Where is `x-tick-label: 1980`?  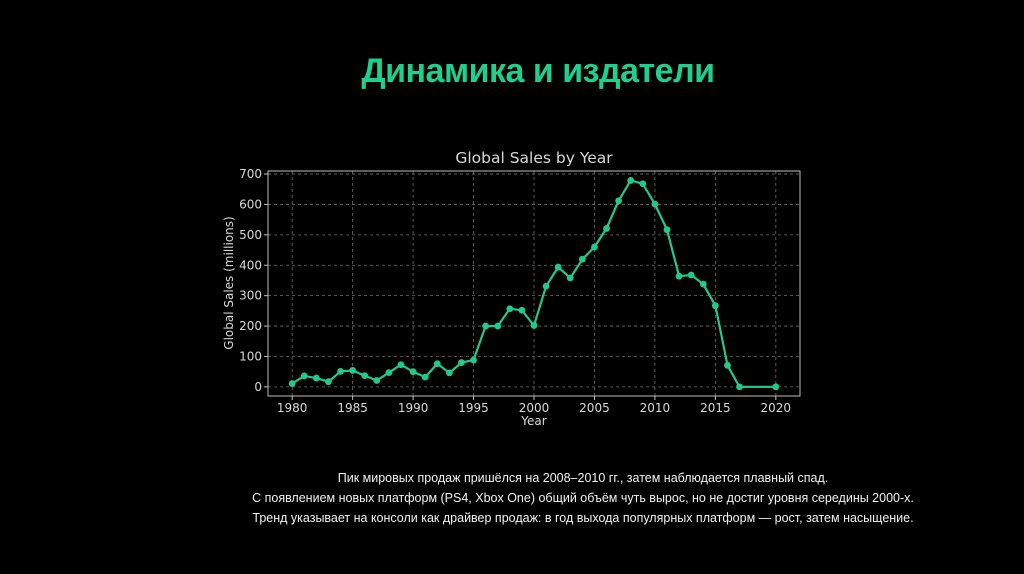 x-tick-label: 1980 is located at coordinates (292, 408).